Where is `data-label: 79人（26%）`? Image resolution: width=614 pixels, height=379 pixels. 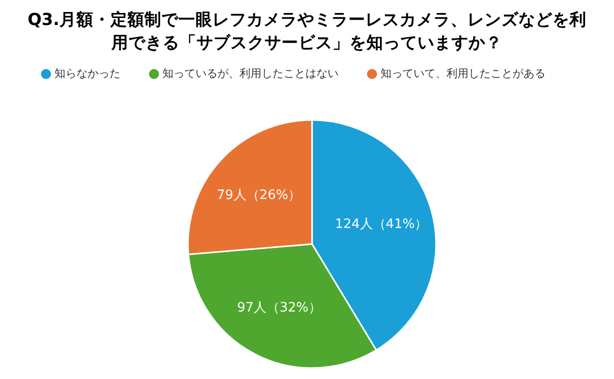
data-label: 79人（26%） is located at coordinates (259, 195).